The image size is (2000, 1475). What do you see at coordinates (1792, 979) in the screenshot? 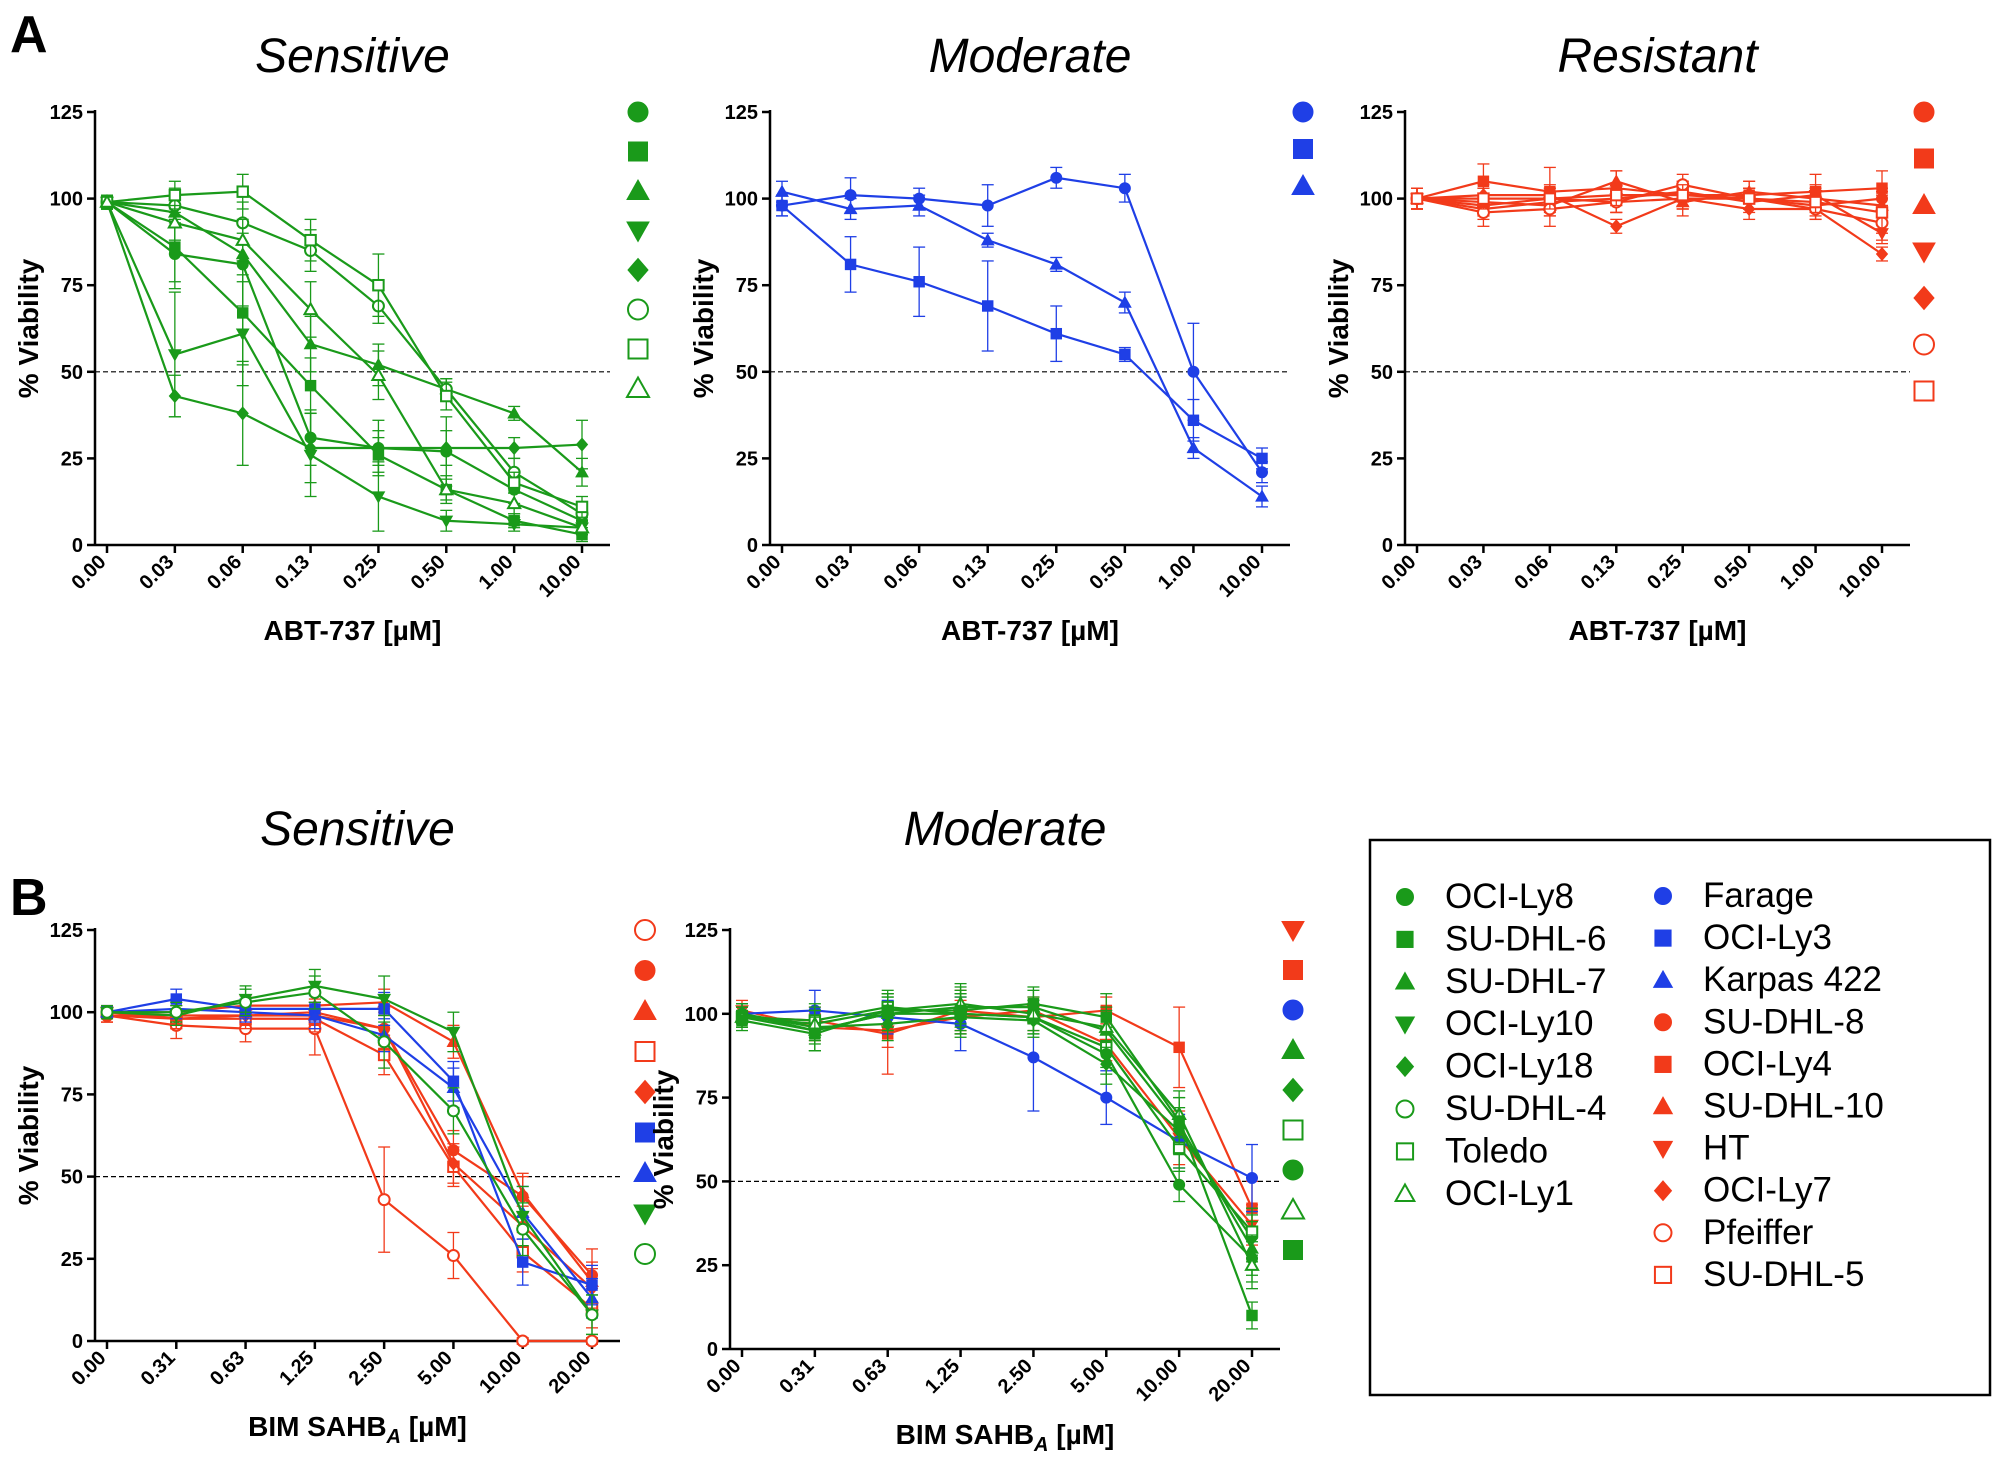
I see `legend-label: Karpas 422` at bounding box center [1792, 979].